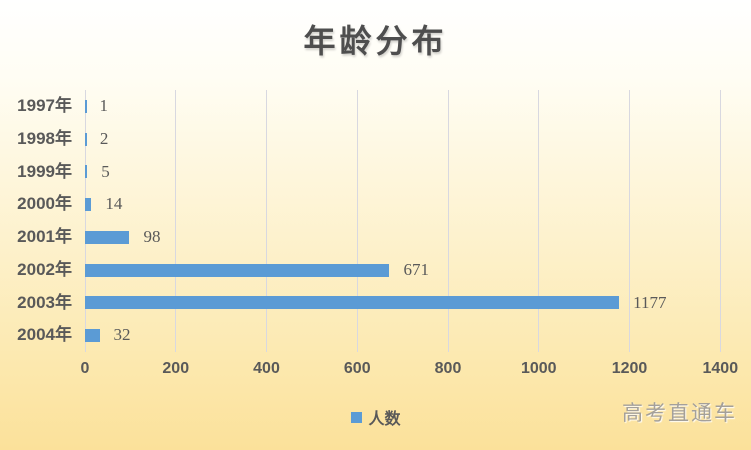  I want to click on category-label: 2004年, so click(44, 335).